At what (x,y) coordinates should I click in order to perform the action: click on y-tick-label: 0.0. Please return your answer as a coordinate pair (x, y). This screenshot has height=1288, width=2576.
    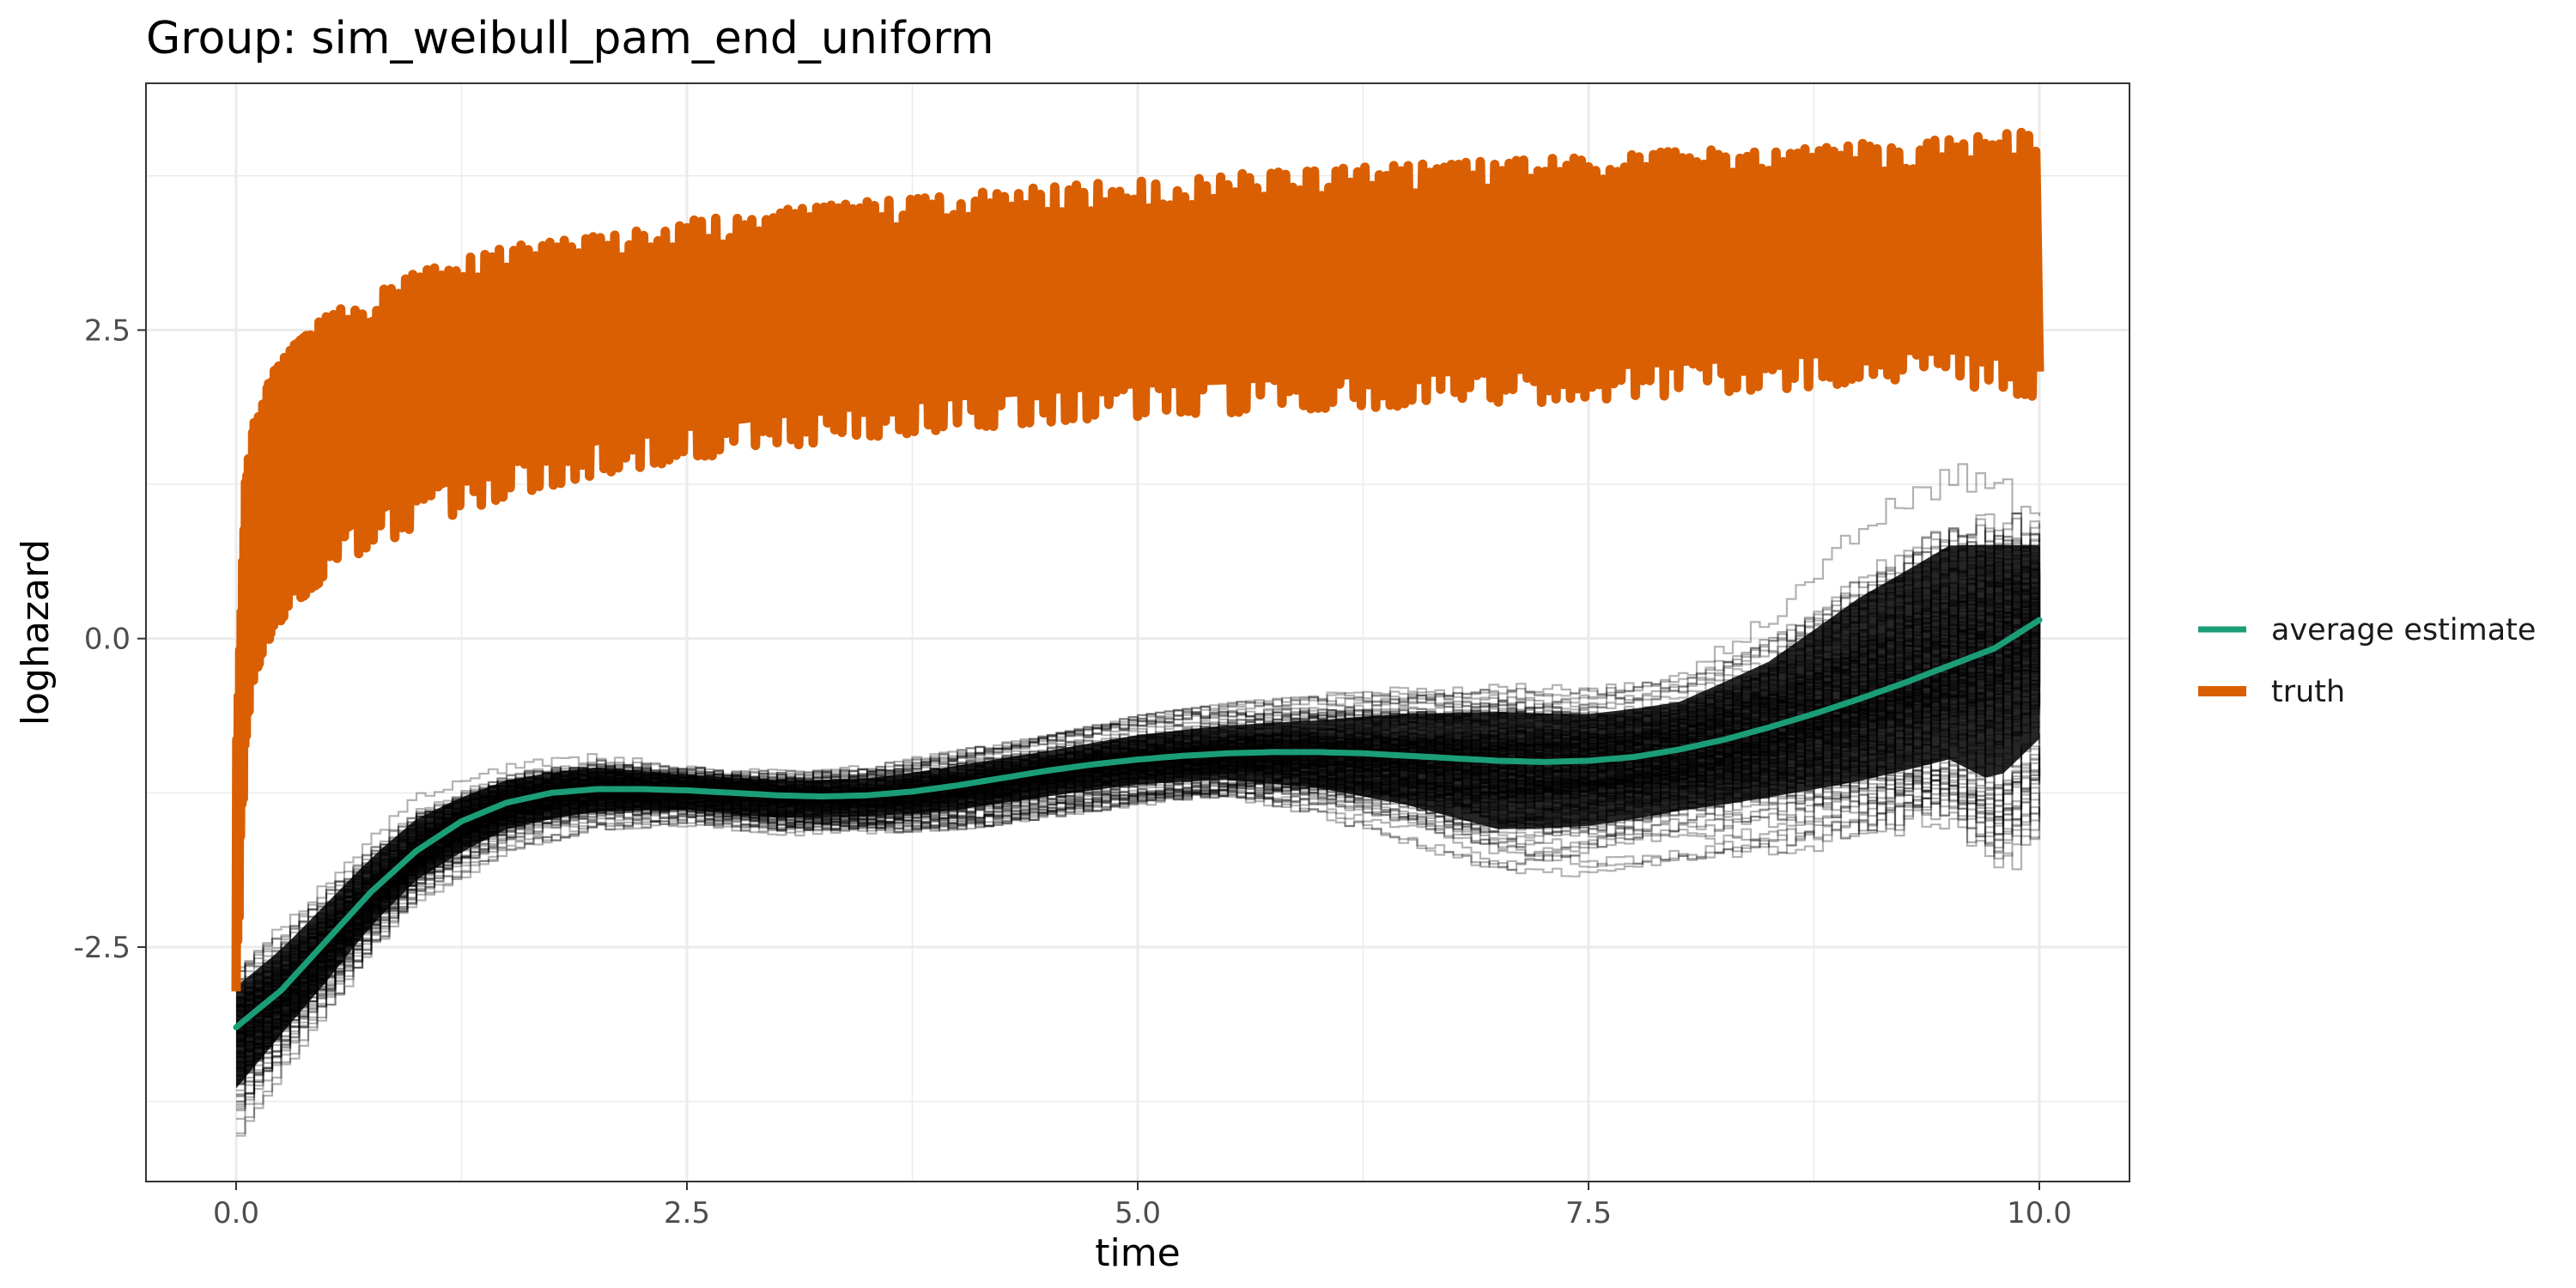
    Looking at the image, I should click on (107, 640).